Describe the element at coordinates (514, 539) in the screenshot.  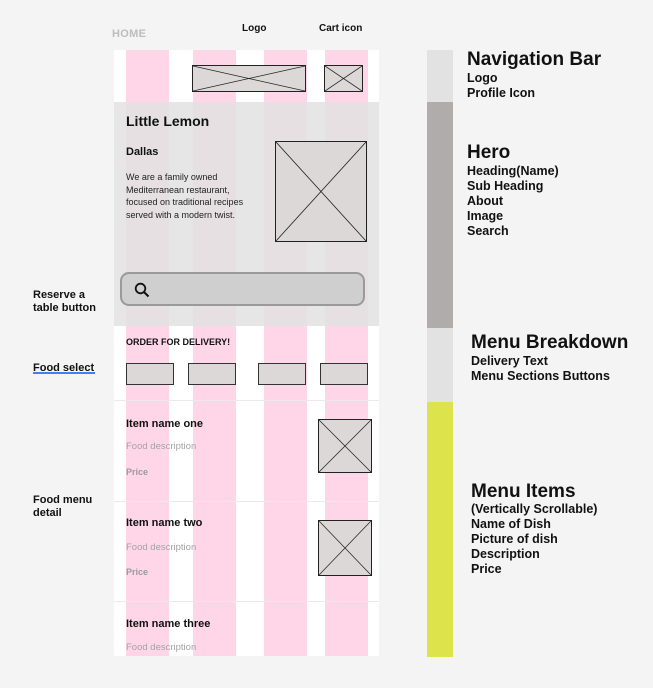
I see `section-line: Picture of dish` at that location.